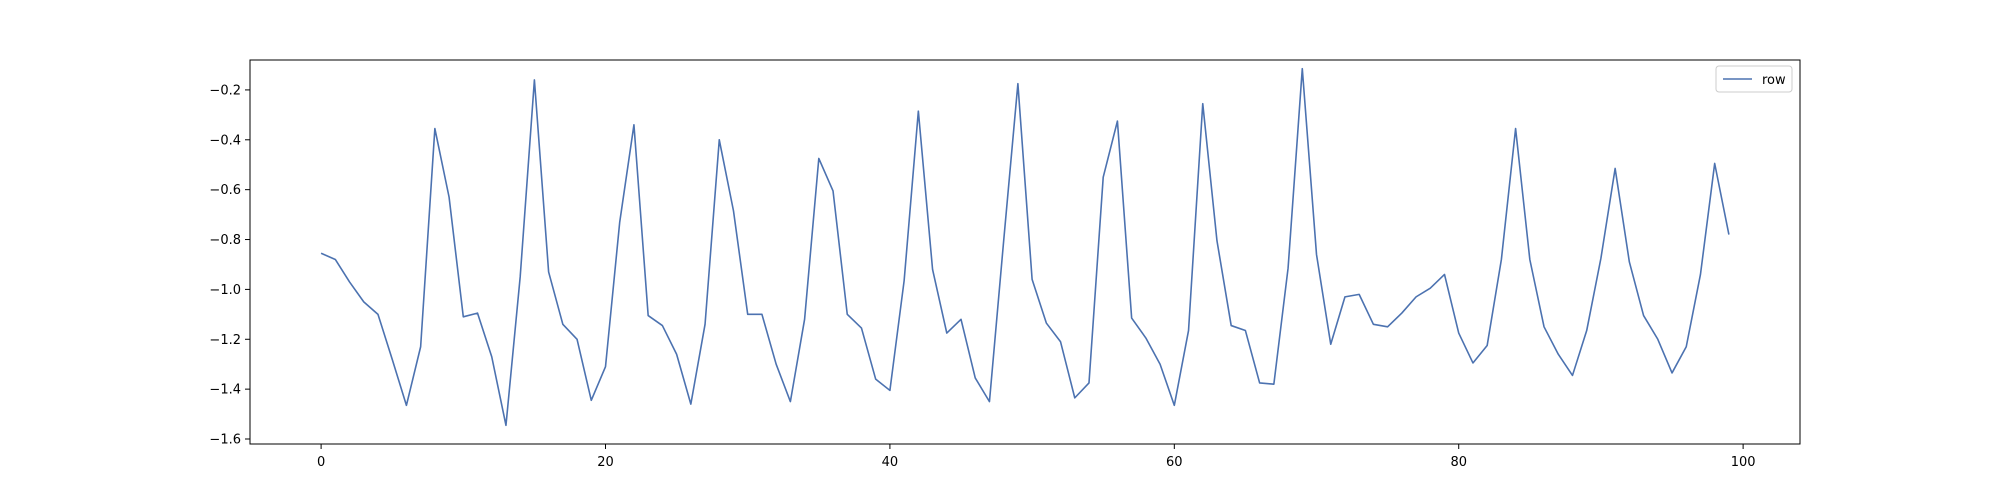 The width and height of the screenshot is (2000, 500). What do you see at coordinates (321, 462) in the screenshot?
I see `x-tick-label: 0` at bounding box center [321, 462].